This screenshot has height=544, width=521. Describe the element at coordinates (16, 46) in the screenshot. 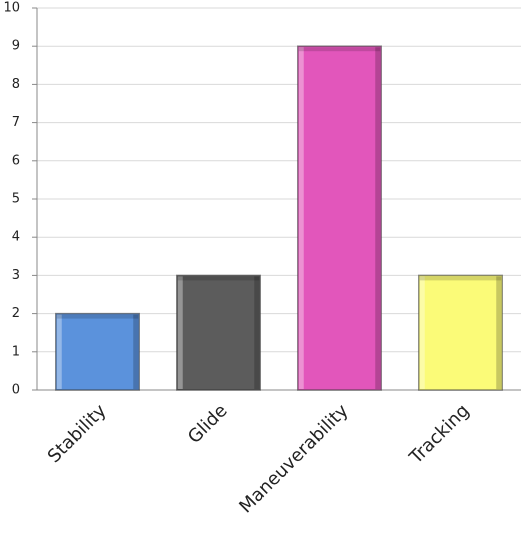

I see `y-tick-label: 9` at that location.